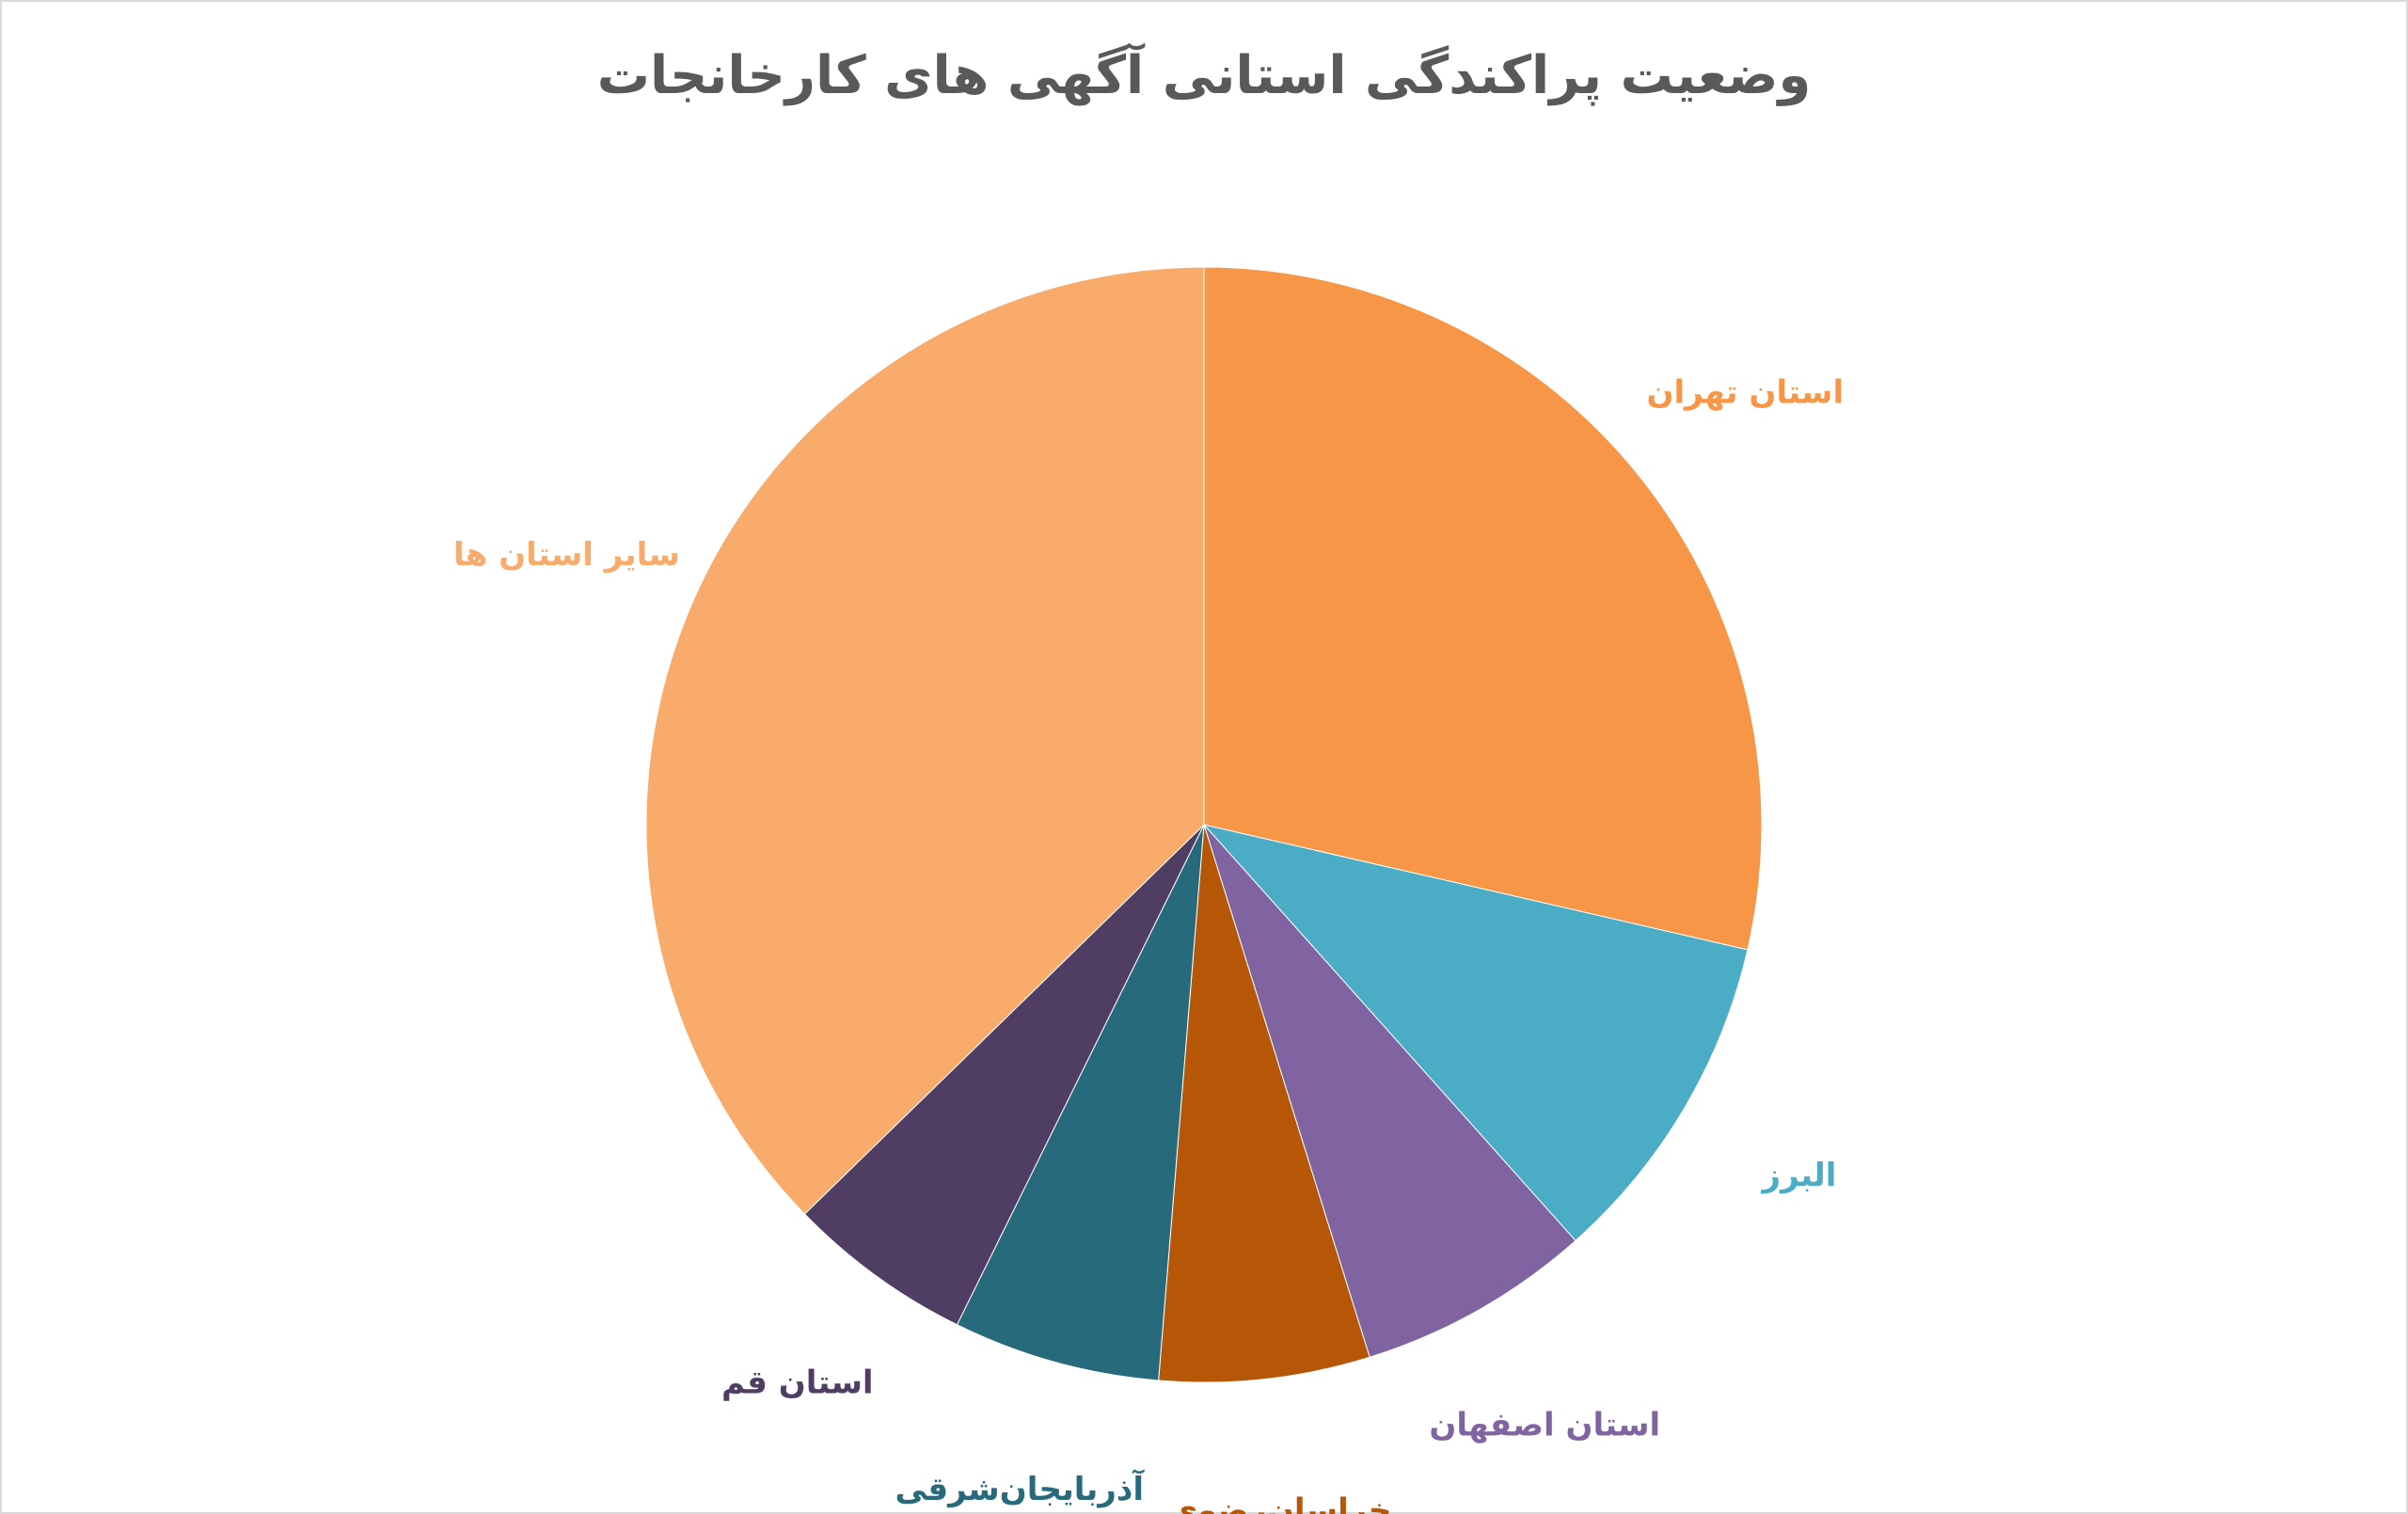 The width and height of the screenshot is (2408, 1514). I want to click on slice-label: البرز, so click(1798, 1176).